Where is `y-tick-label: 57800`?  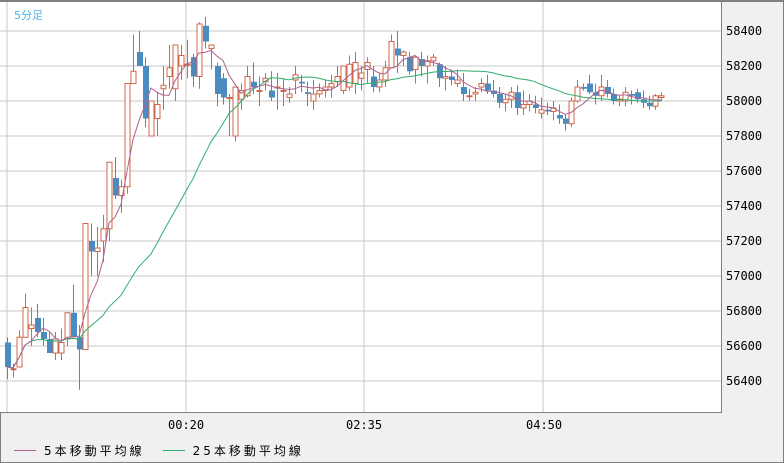
y-tick-label: 57800 is located at coordinates (744, 136).